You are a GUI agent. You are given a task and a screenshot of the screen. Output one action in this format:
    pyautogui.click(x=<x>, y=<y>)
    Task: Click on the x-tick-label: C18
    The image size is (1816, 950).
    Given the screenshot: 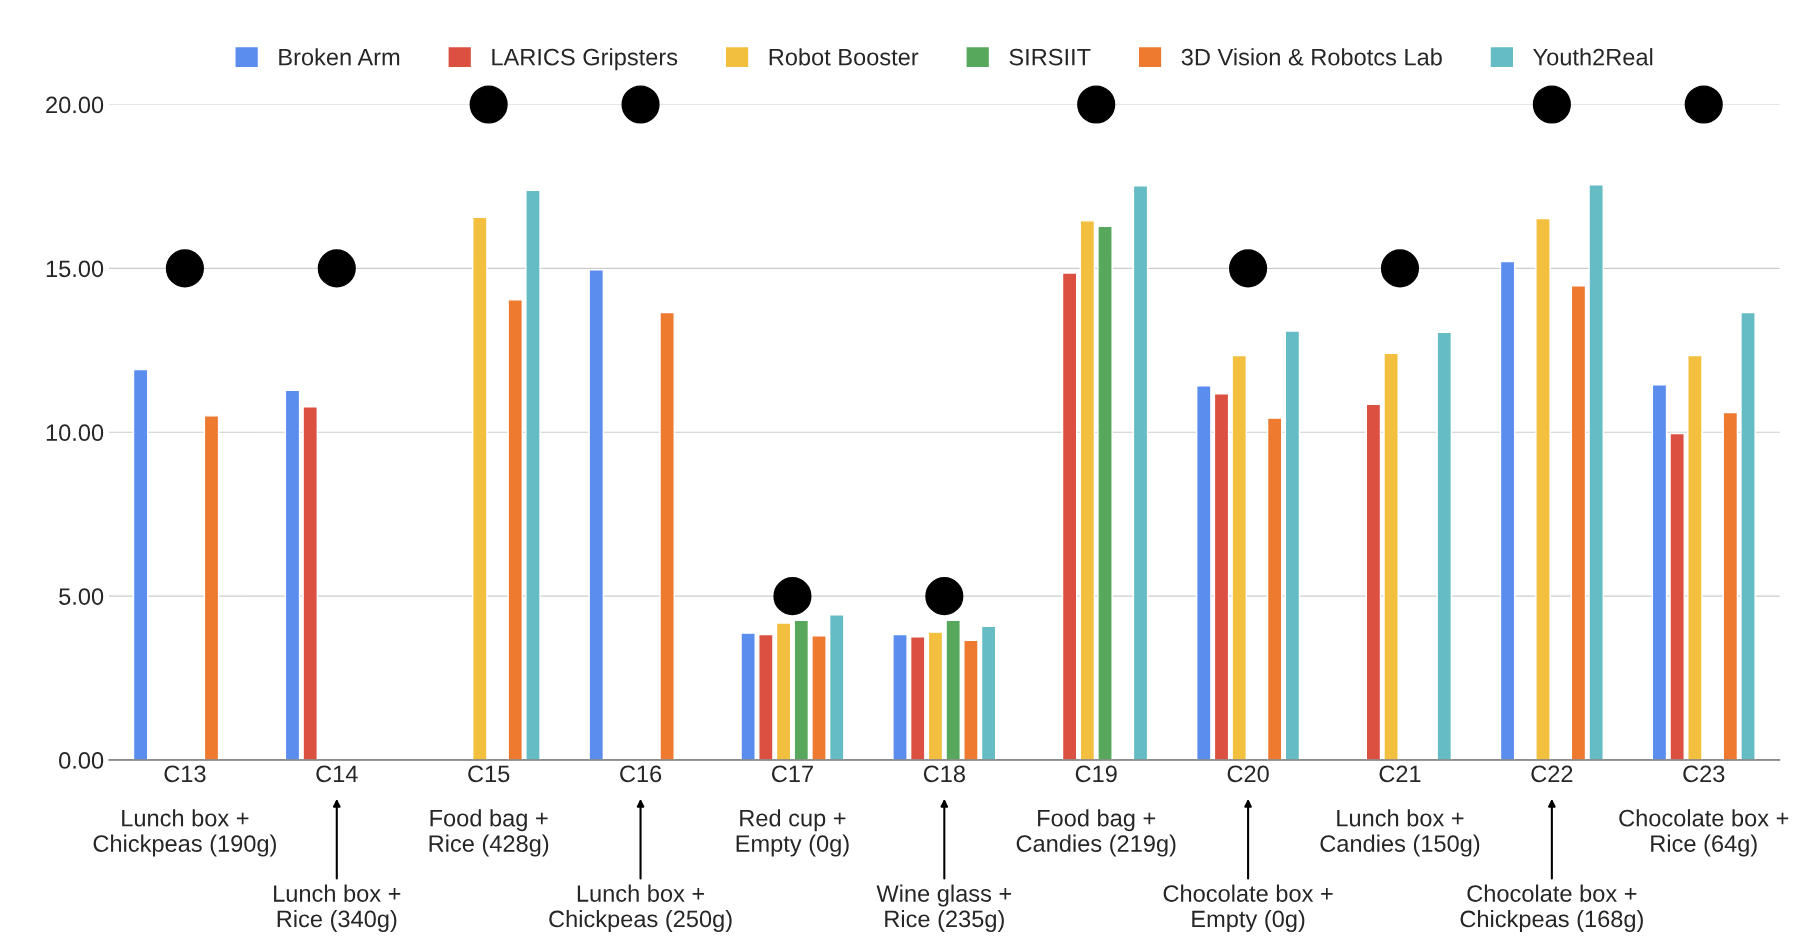 What is the action you would take?
    pyautogui.click(x=944, y=774)
    